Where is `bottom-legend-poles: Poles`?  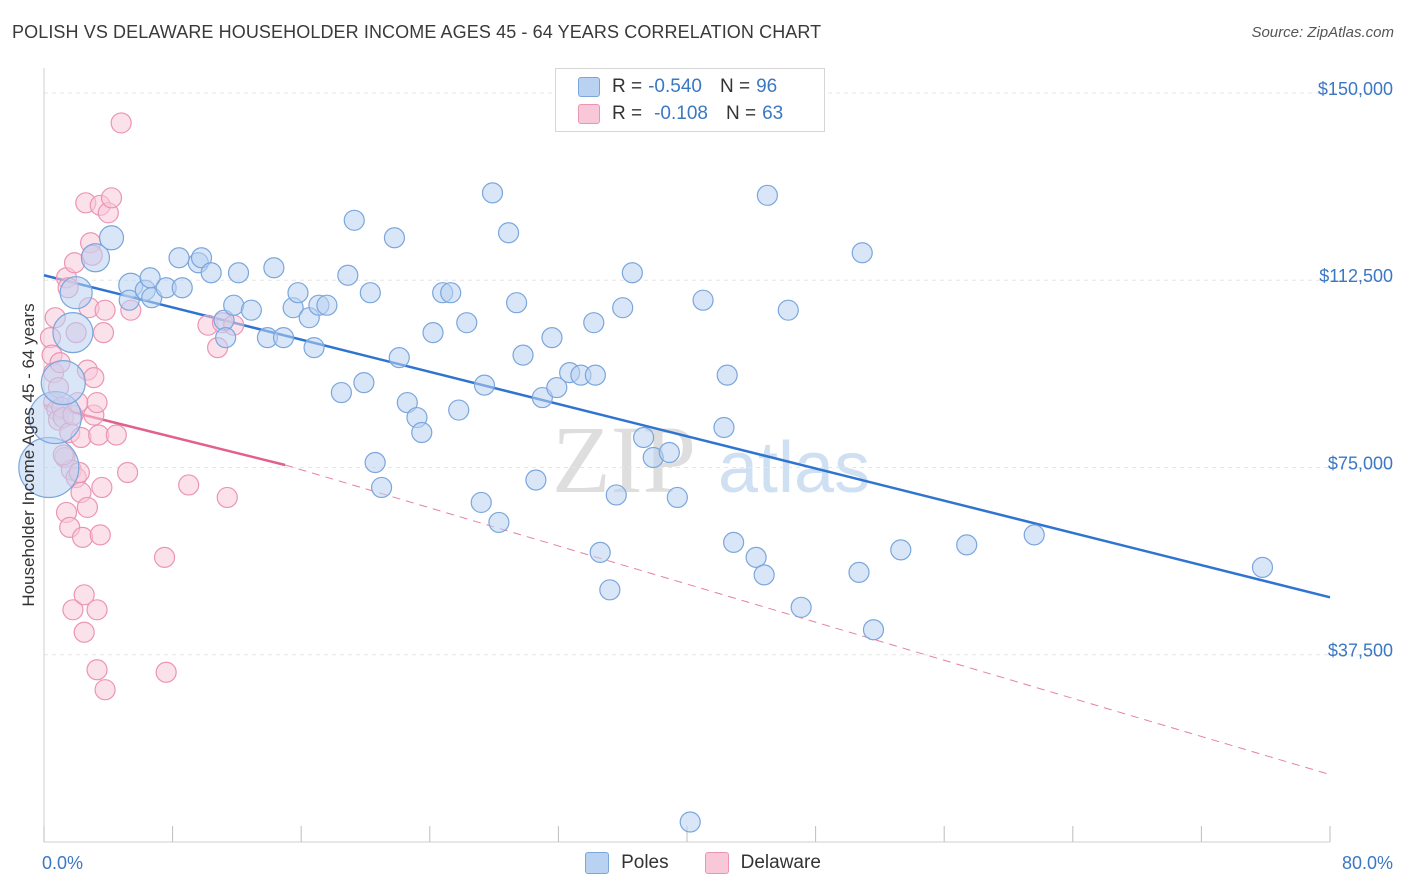 bottom-legend-poles: Poles is located at coordinates (627, 863).